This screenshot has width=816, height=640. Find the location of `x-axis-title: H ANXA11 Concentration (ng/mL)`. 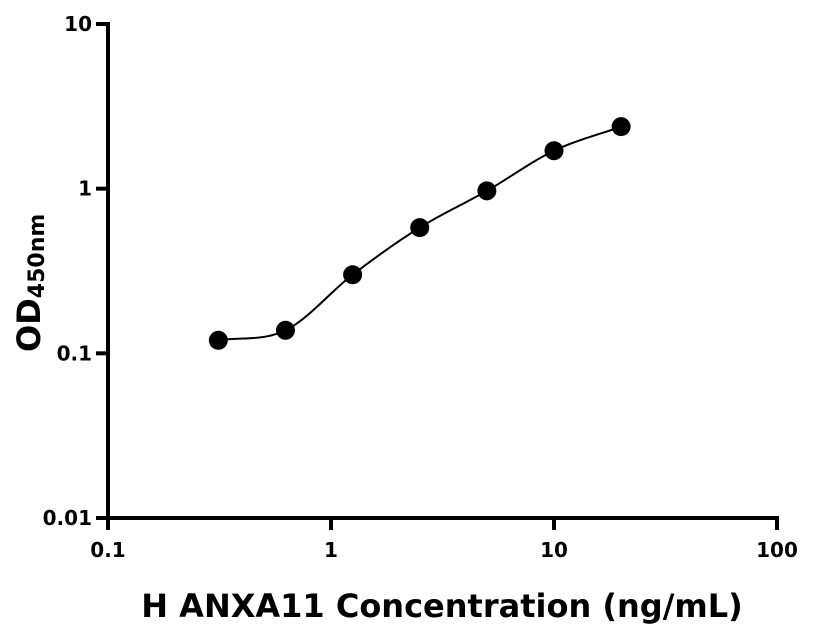

x-axis-title: H ANXA11 Concentration (ng/mL) is located at coordinates (441, 606).